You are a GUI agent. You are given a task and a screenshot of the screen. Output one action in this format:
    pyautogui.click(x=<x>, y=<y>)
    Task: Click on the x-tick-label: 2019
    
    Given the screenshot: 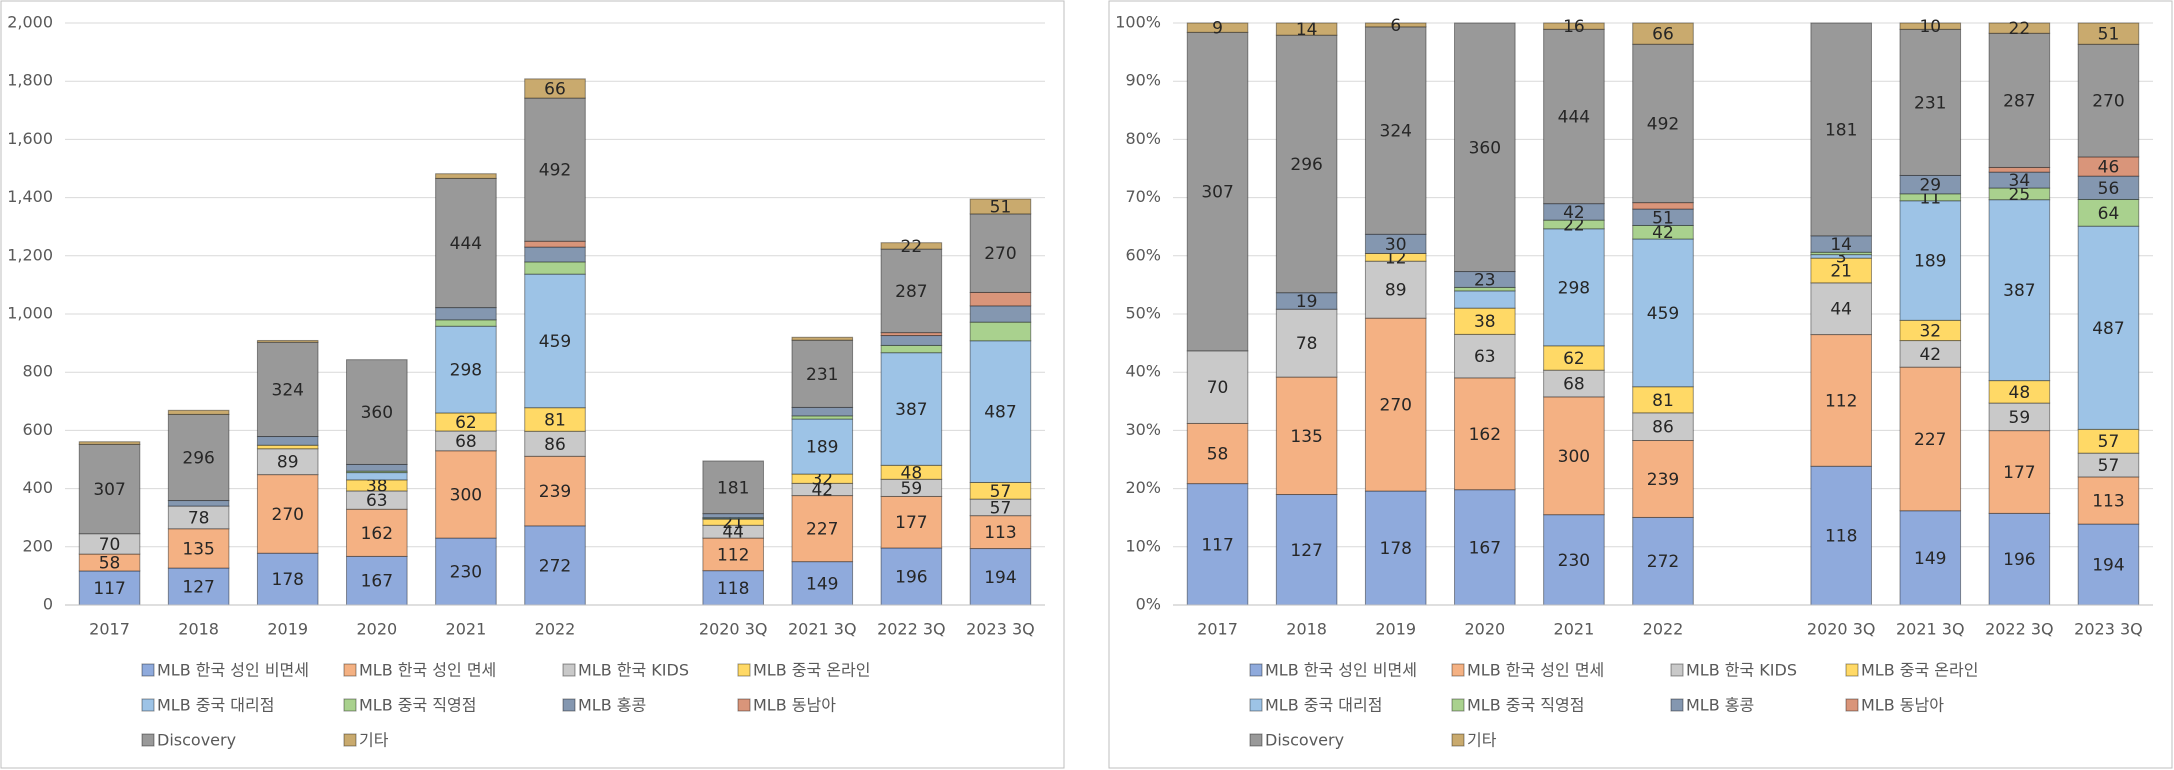 What is the action you would take?
    pyautogui.click(x=287, y=629)
    